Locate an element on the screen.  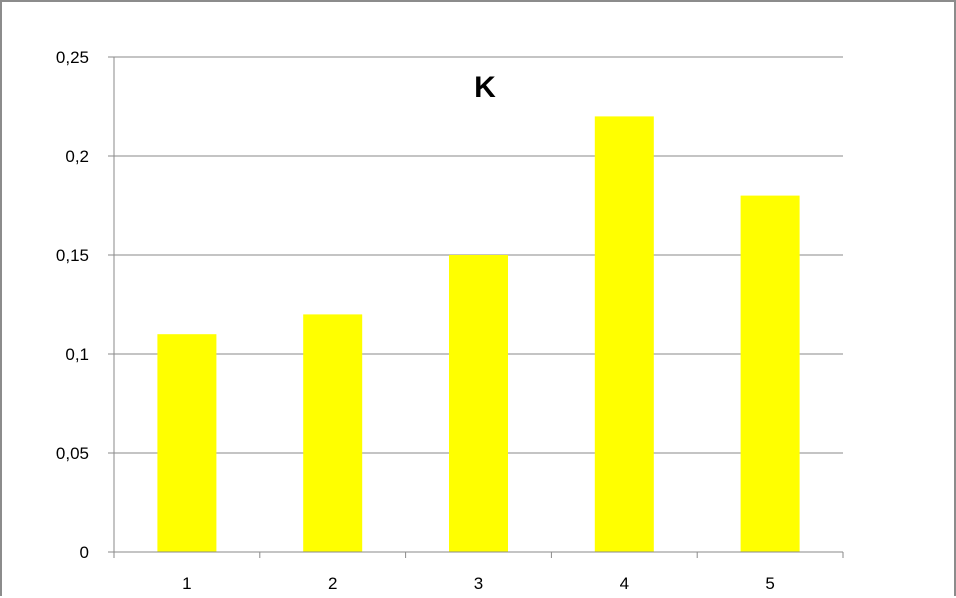
x-tick-label: 4 is located at coordinates (624, 583).